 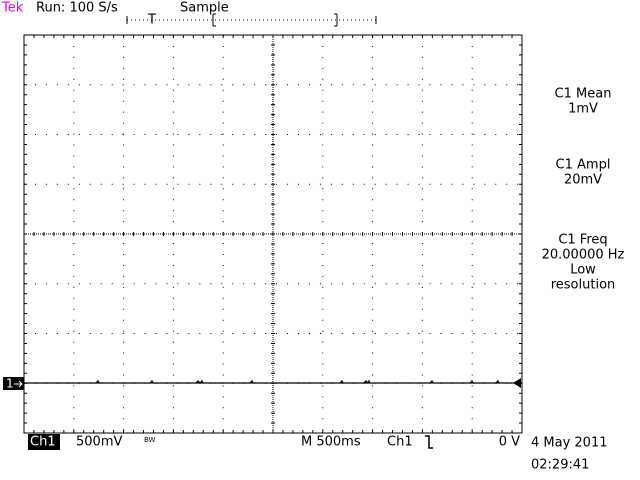 I want to click on acquisition-mode: Sample, so click(x=204, y=8).